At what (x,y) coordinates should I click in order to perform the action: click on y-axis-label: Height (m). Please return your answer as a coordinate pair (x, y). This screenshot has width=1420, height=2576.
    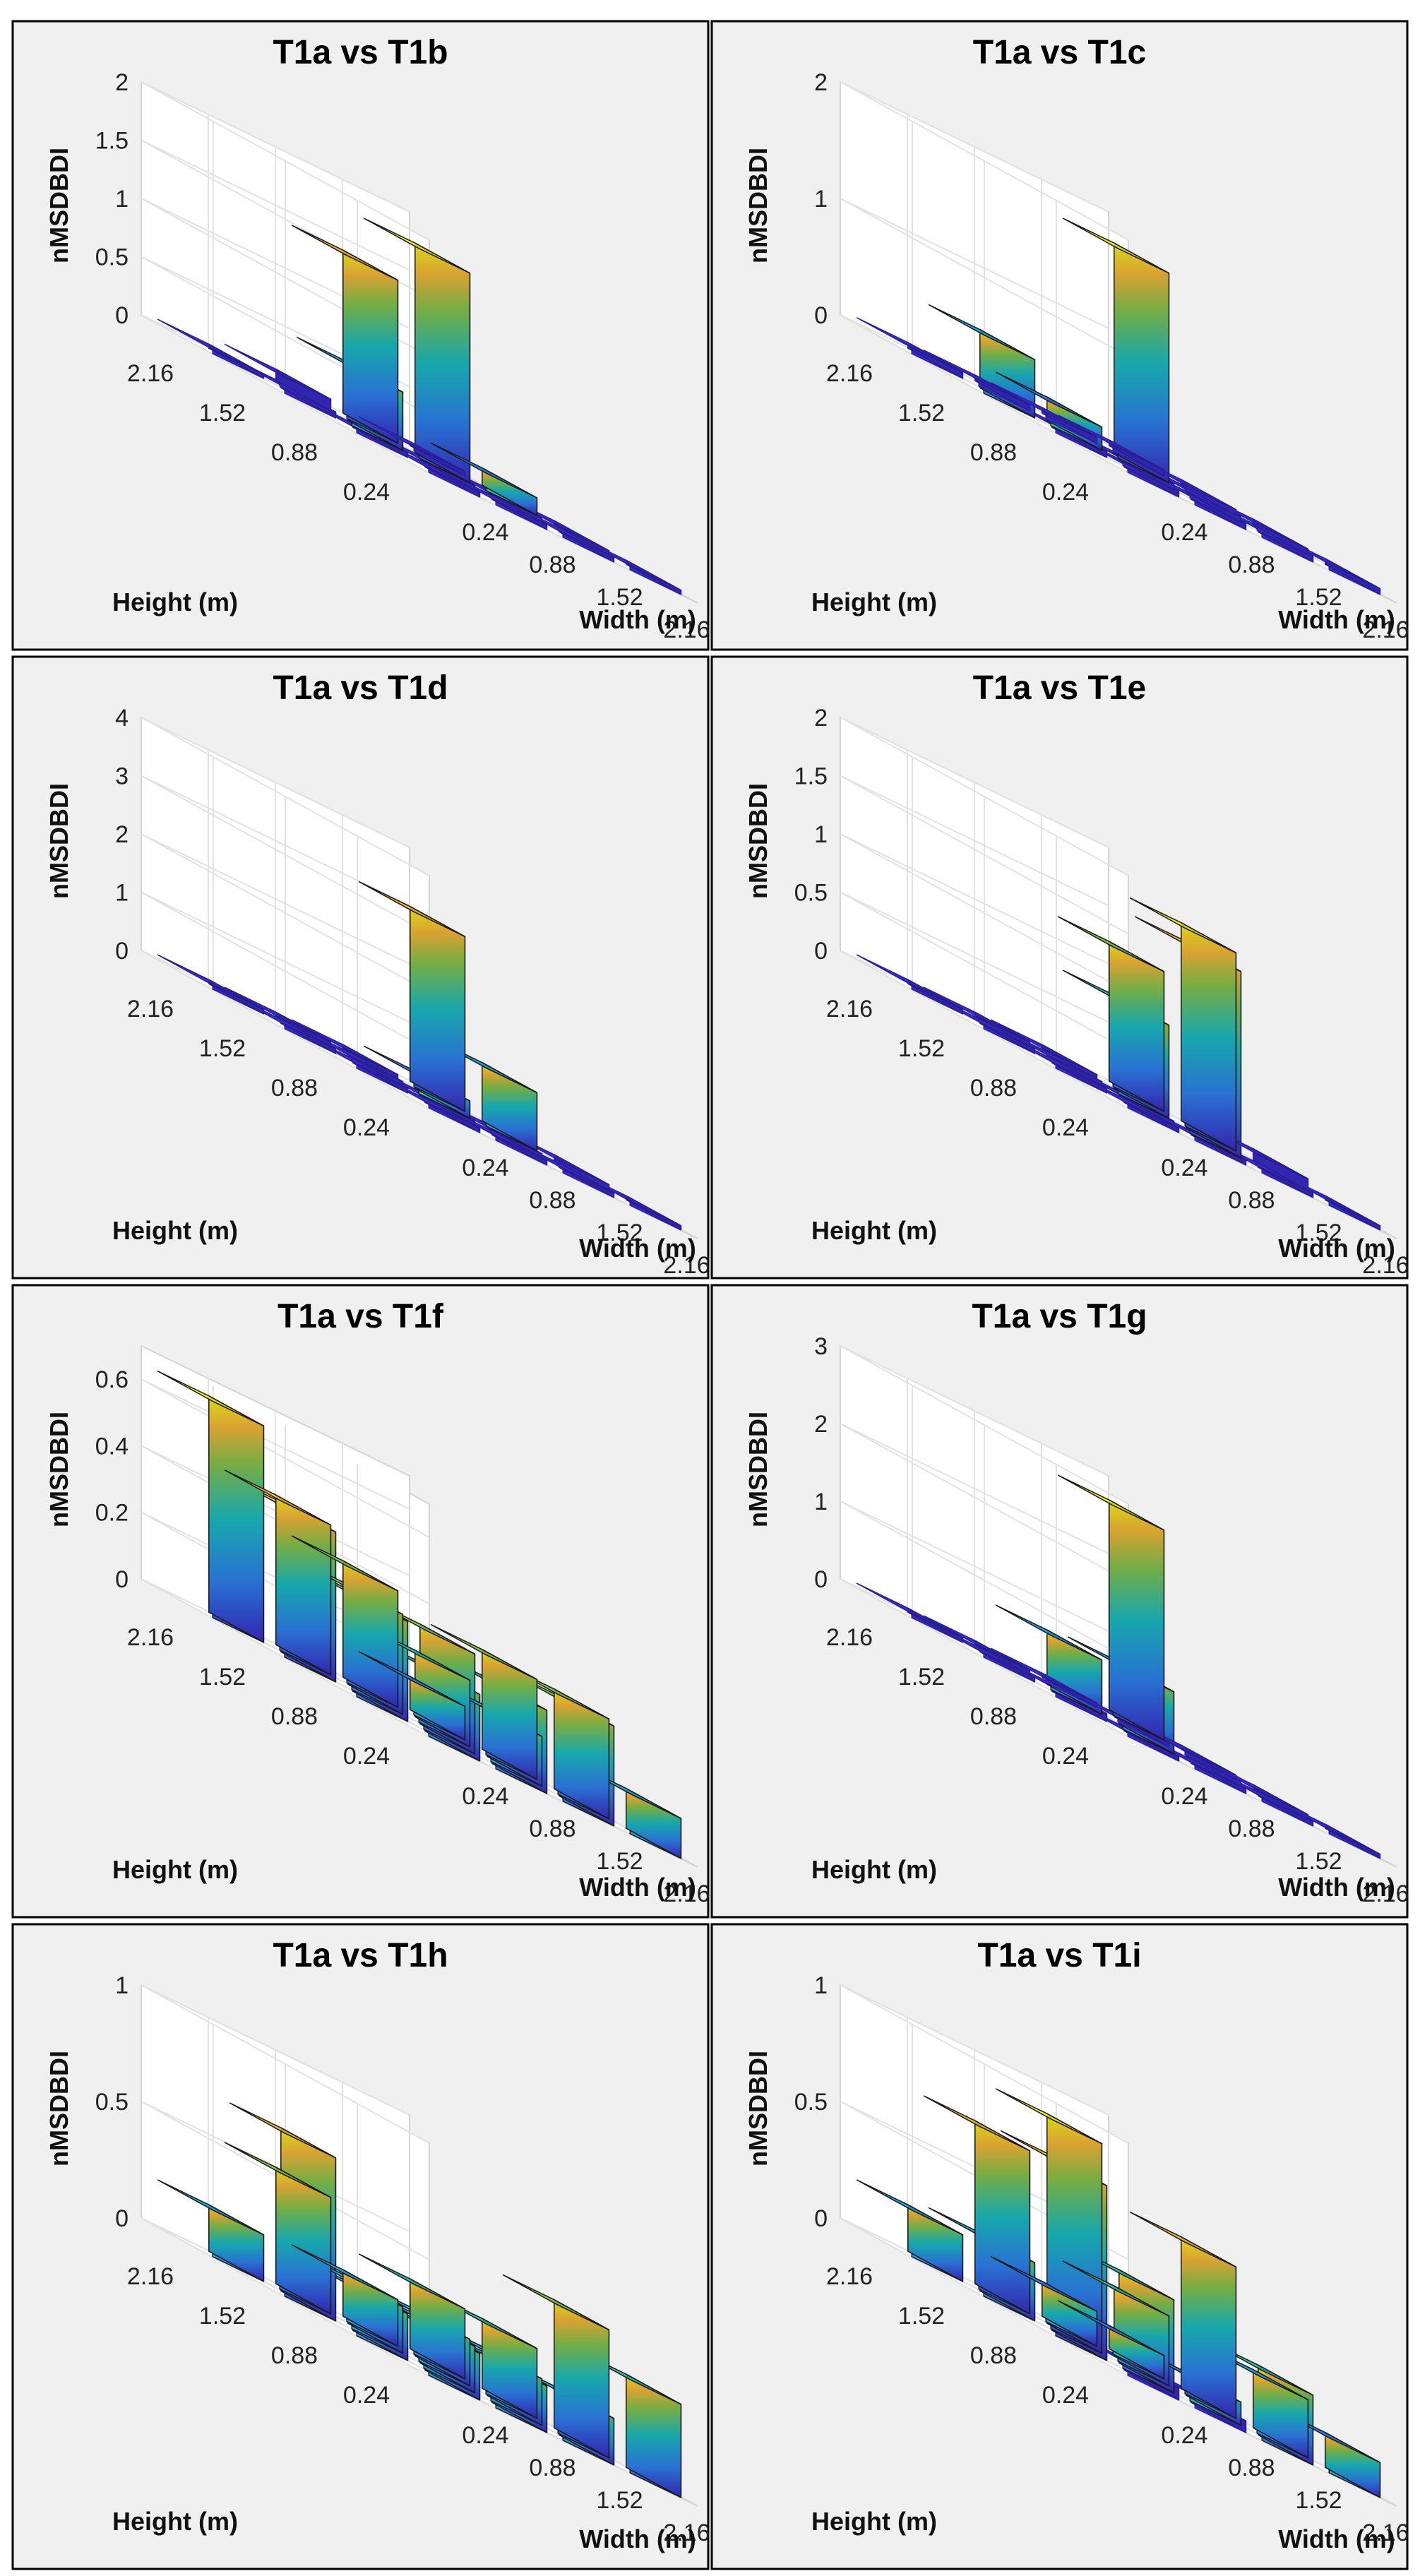
    Looking at the image, I should click on (175, 1230).